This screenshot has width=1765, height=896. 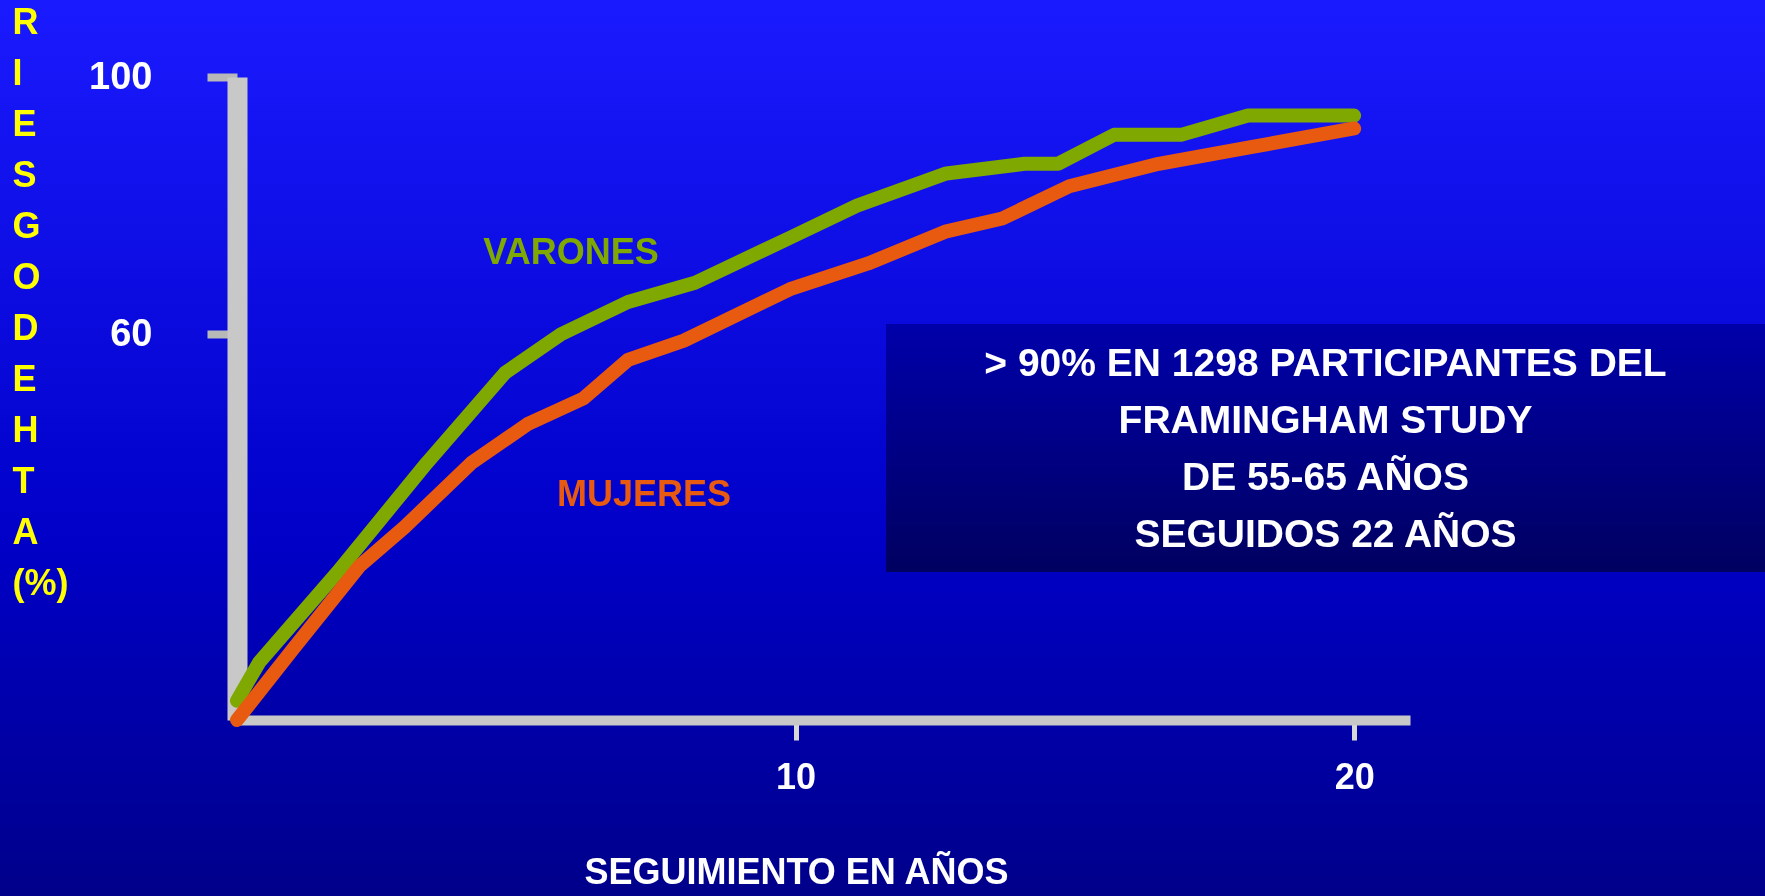 I want to click on text-panel: > 90% EN 1298 PARTICIPANTES DEL FRAMINGHAM STUDY DE 55-65 AÑOS SEGUIDOS 22 AÑOS, so click(x=1325, y=448).